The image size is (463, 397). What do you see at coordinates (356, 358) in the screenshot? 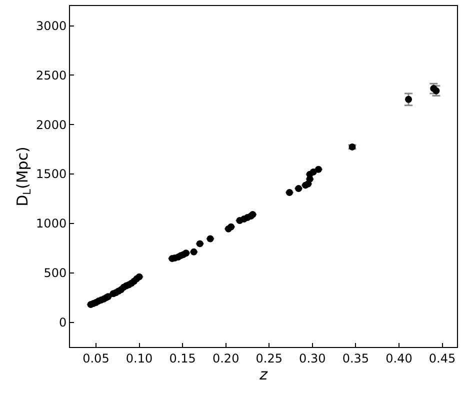
I see `x-tick-label: 0.35` at bounding box center [356, 358].